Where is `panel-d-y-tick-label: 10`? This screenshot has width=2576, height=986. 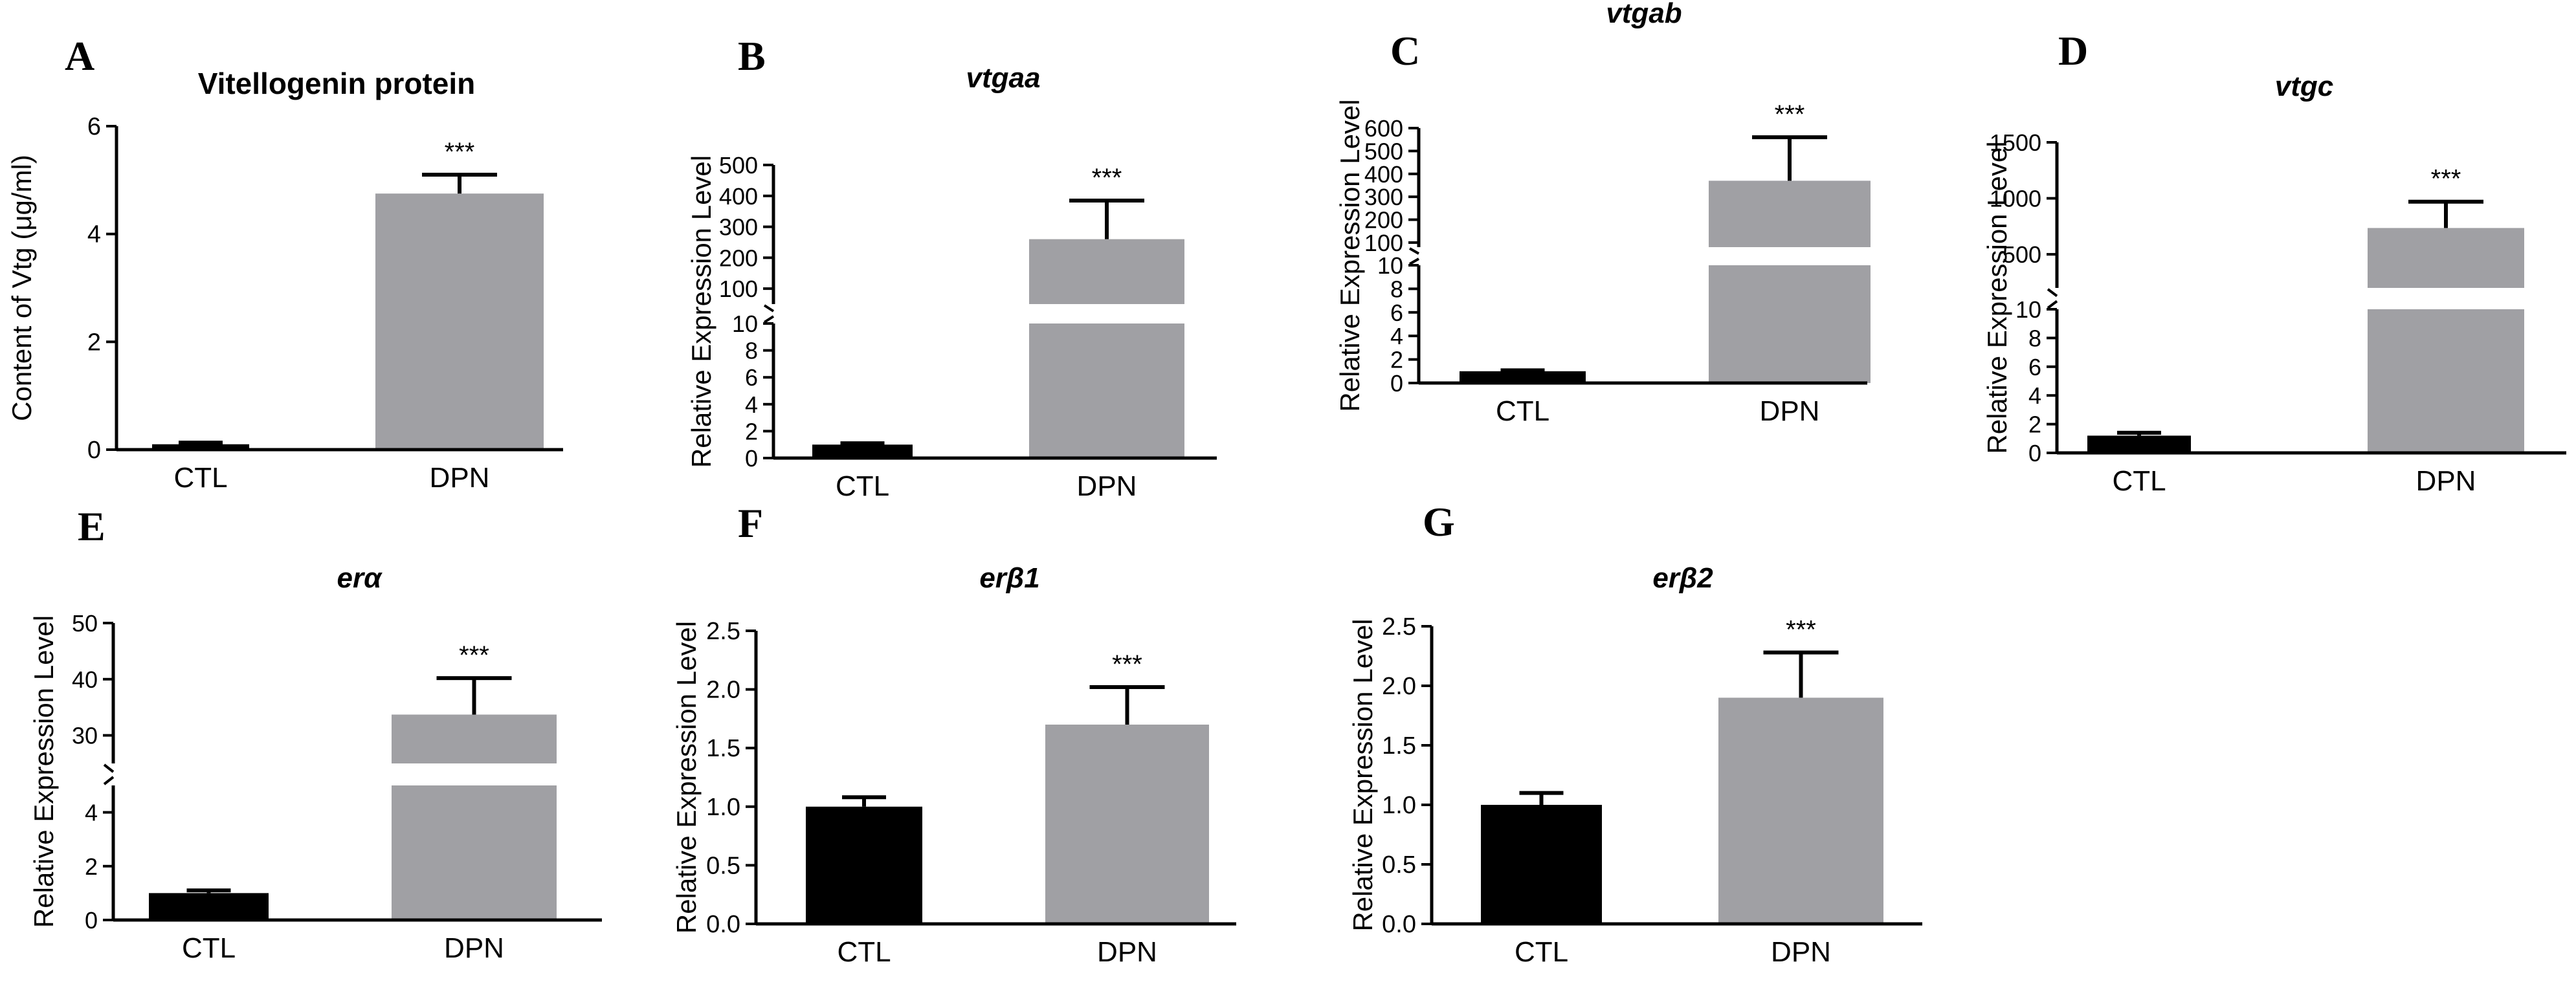 panel-d-y-tick-label: 10 is located at coordinates (2028, 309).